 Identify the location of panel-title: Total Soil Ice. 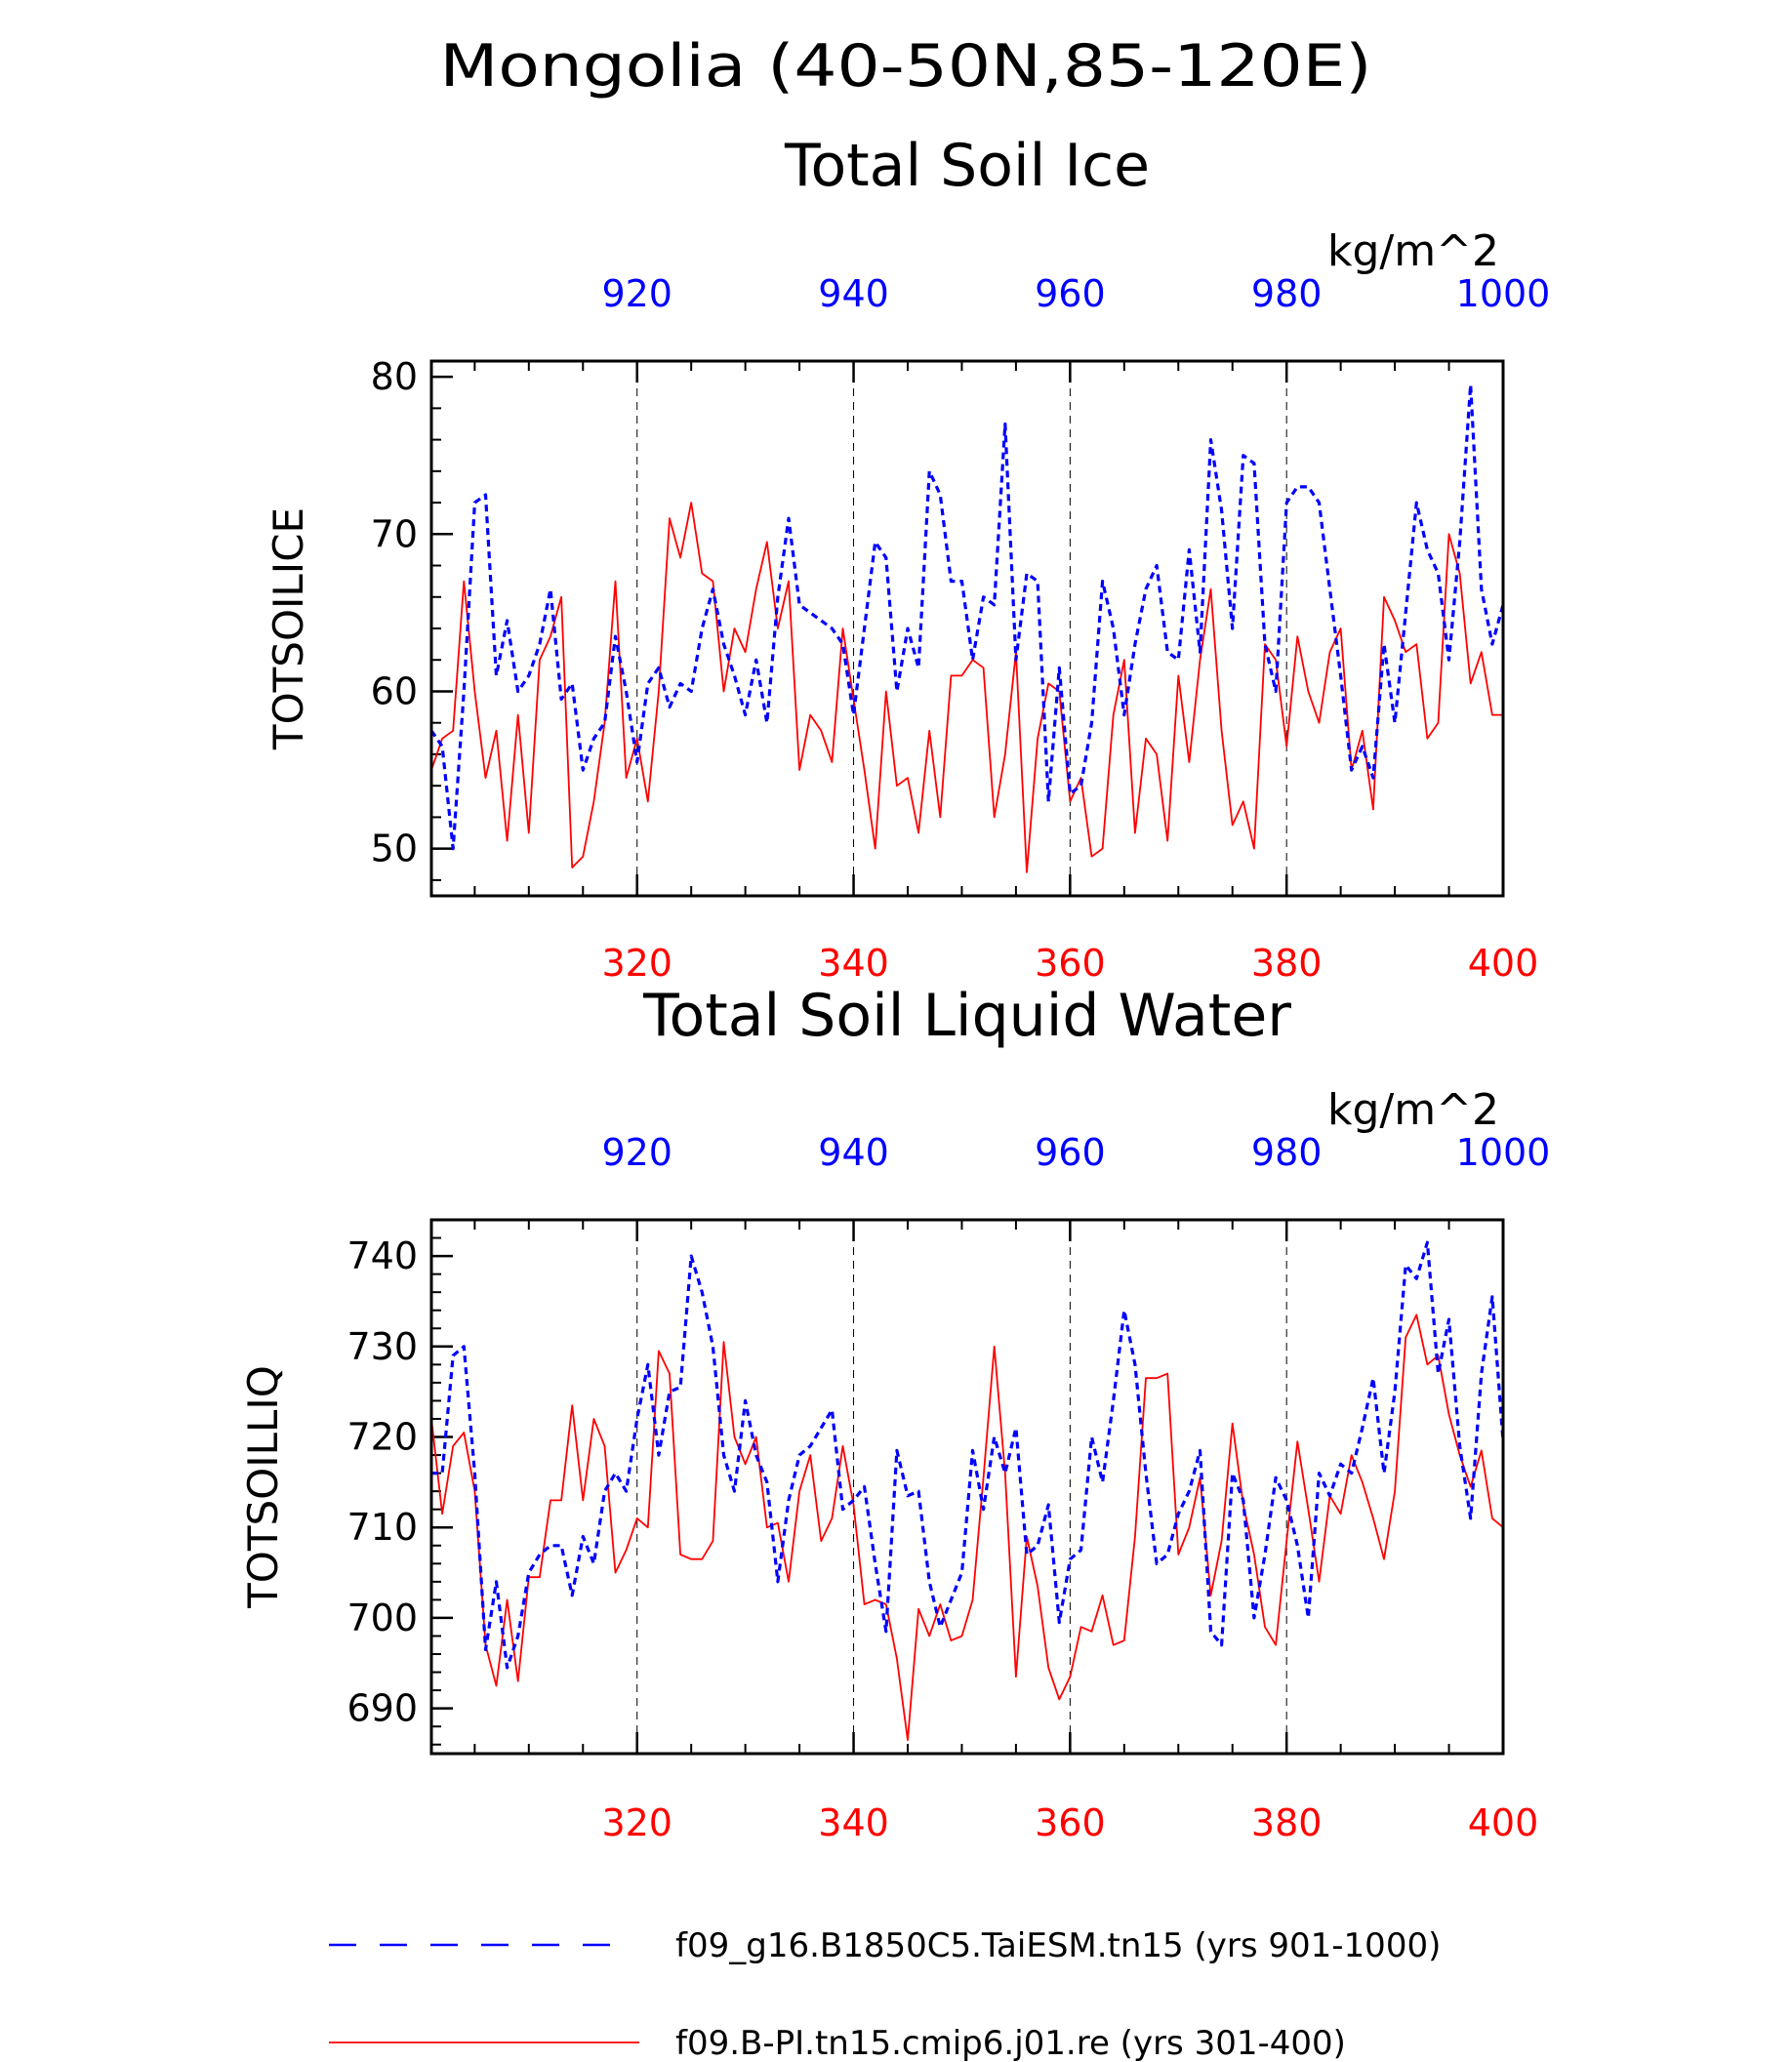
(967, 166).